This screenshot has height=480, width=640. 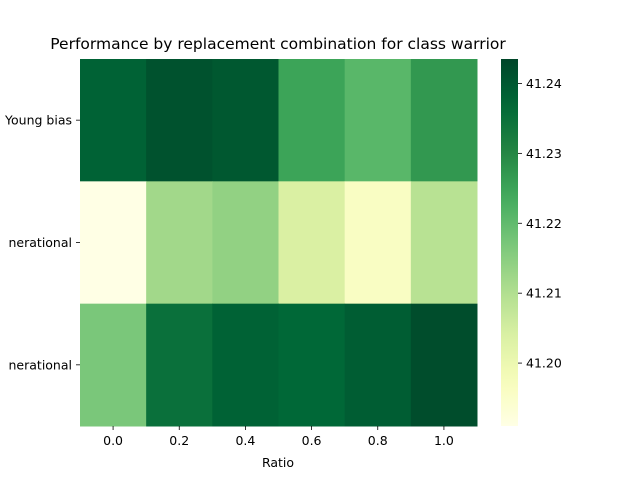 What do you see at coordinates (245, 440) in the screenshot?
I see `x-tick-label: 0.4` at bounding box center [245, 440].